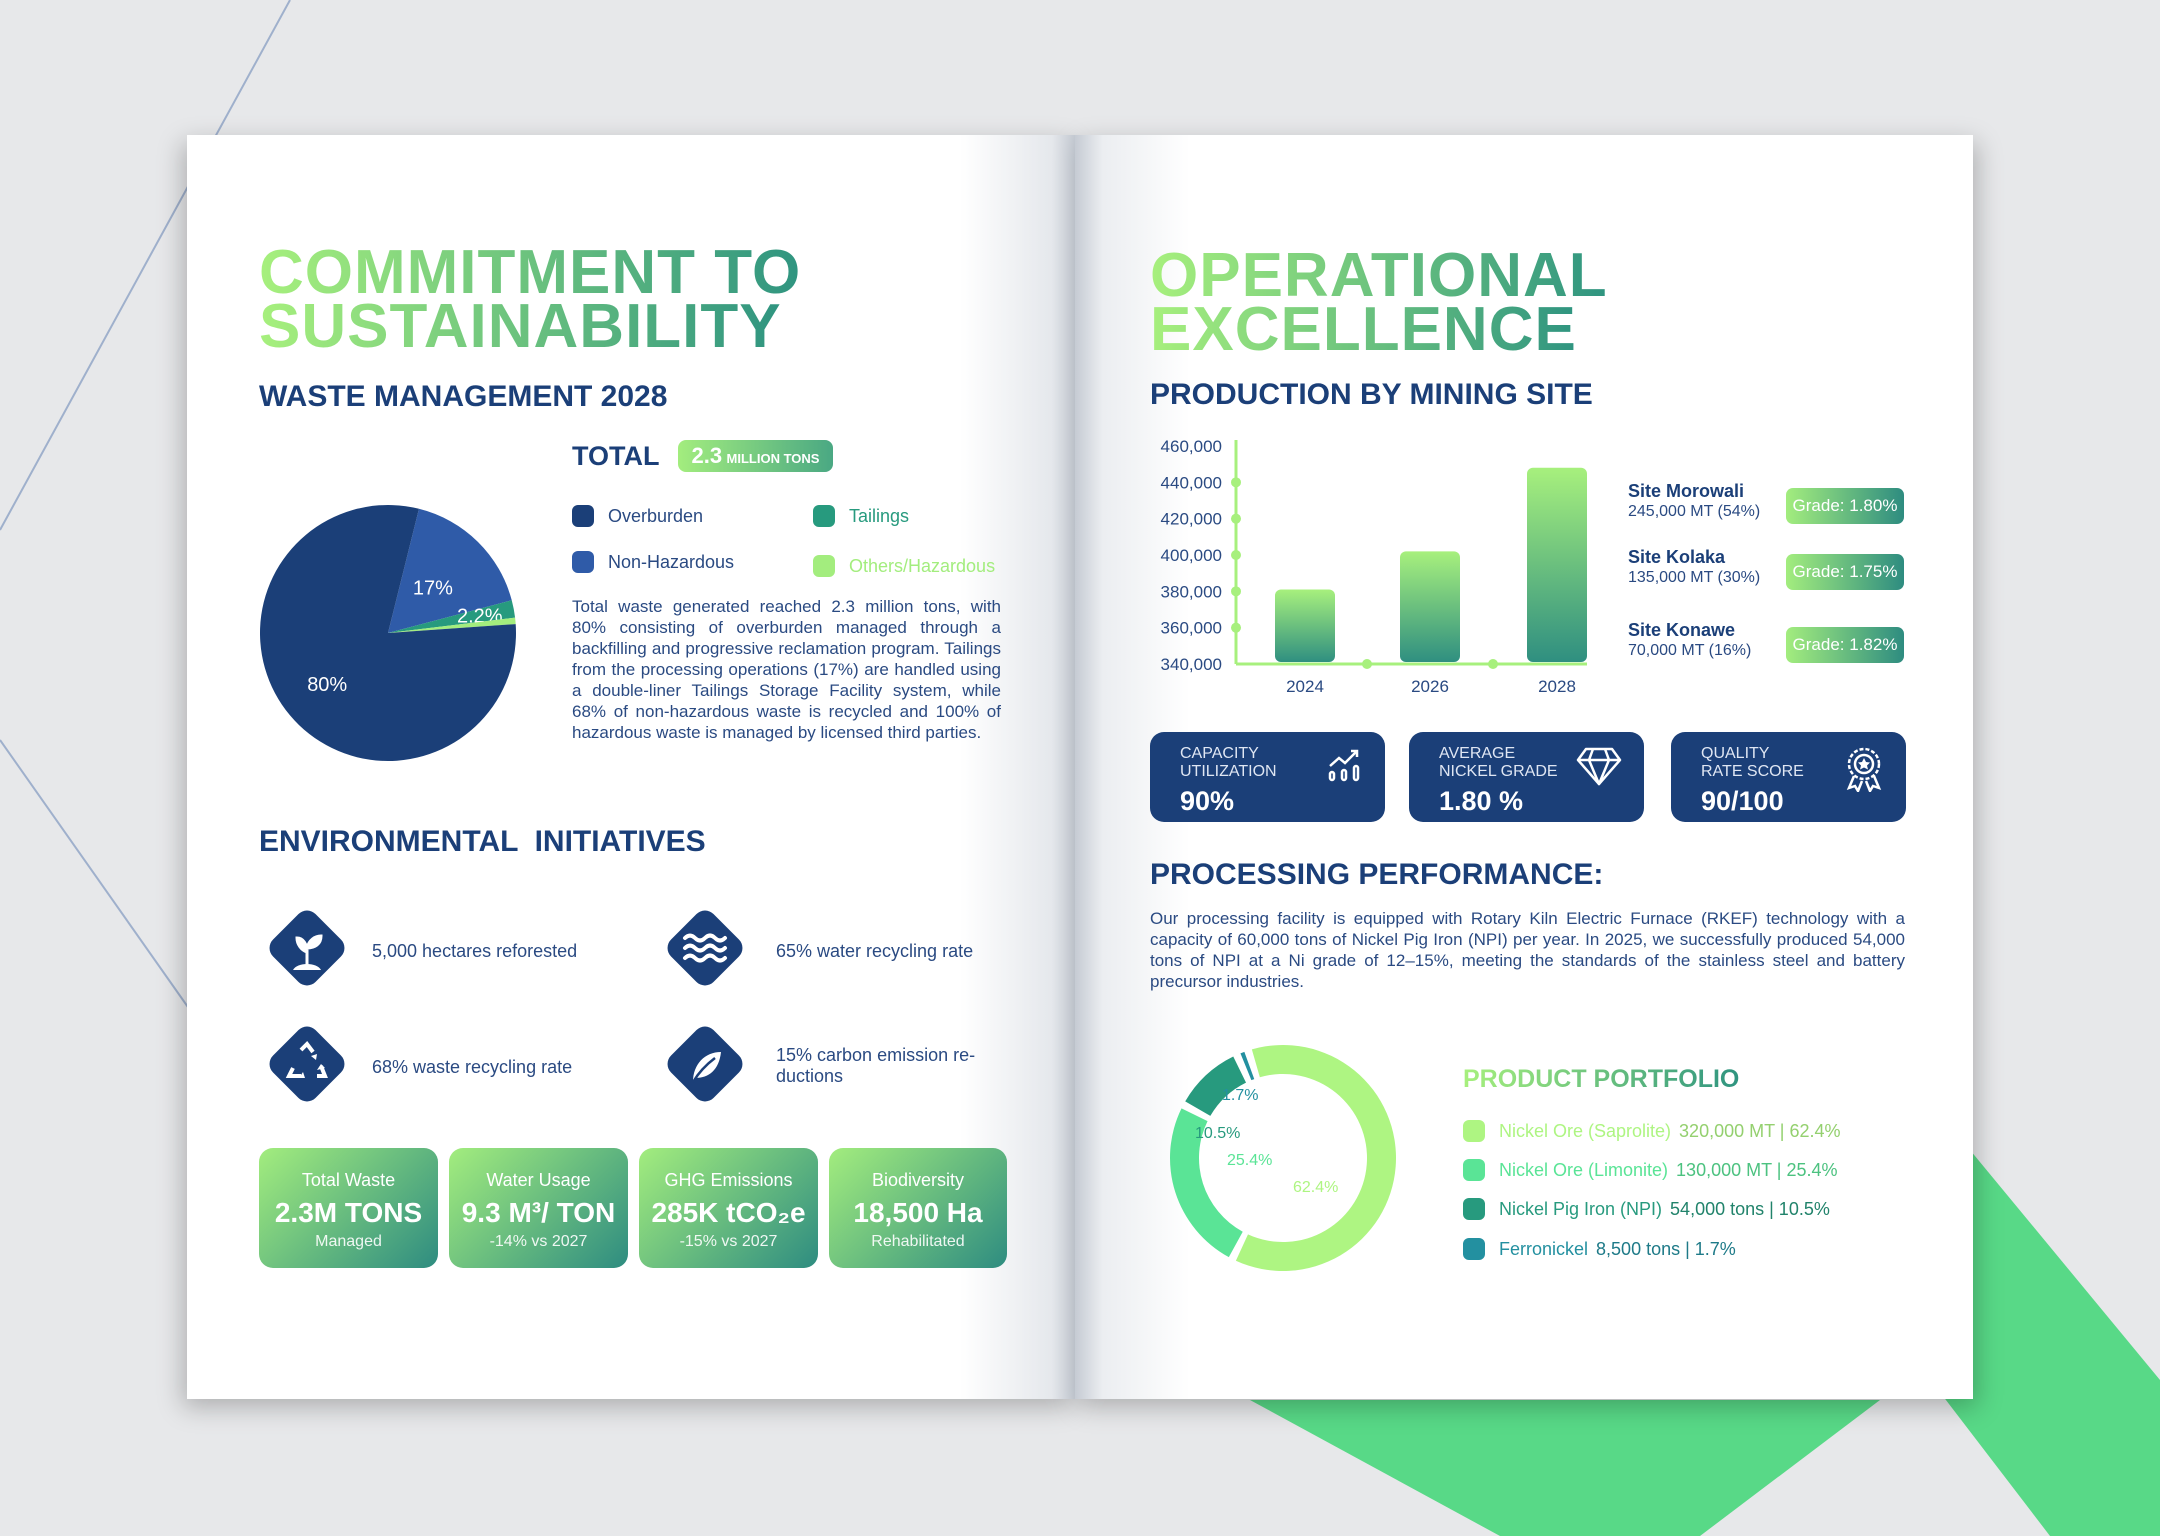 The image size is (2160, 1536). What do you see at coordinates (1690, 650) in the screenshot?
I see `site-detail: 70,000 MT (16%)` at bounding box center [1690, 650].